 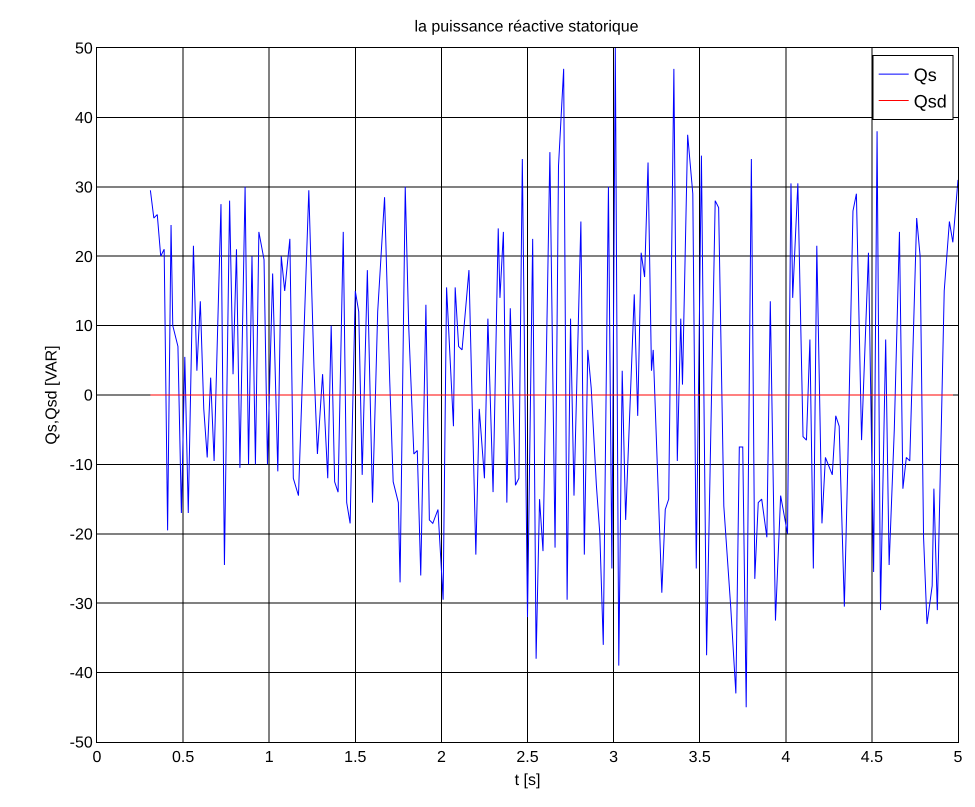 What do you see at coordinates (872, 757) in the screenshot?
I see `x-tick-label: 4.5` at bounding box center [872, 757].